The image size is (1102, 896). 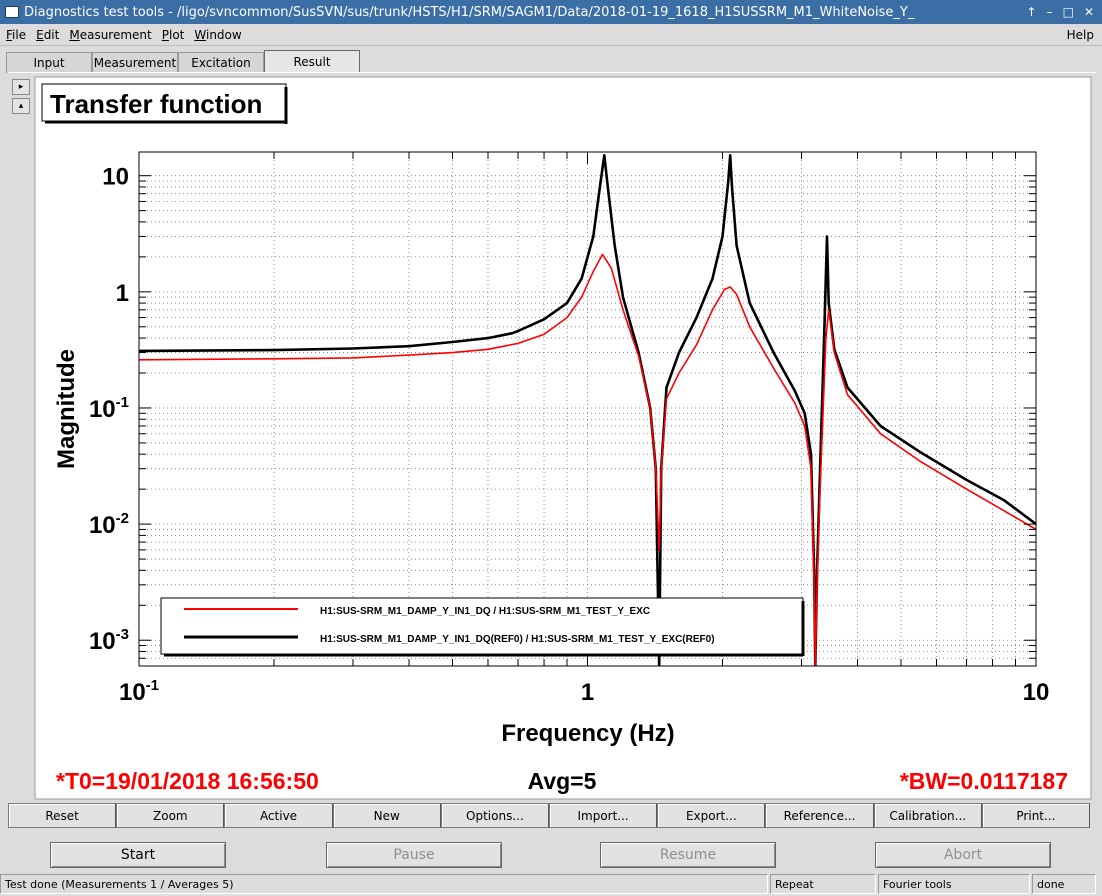 What do you see at coordinates (312, 61) in the screenshot?
I see `tab-result: Result` at bounding box center [312, 61].